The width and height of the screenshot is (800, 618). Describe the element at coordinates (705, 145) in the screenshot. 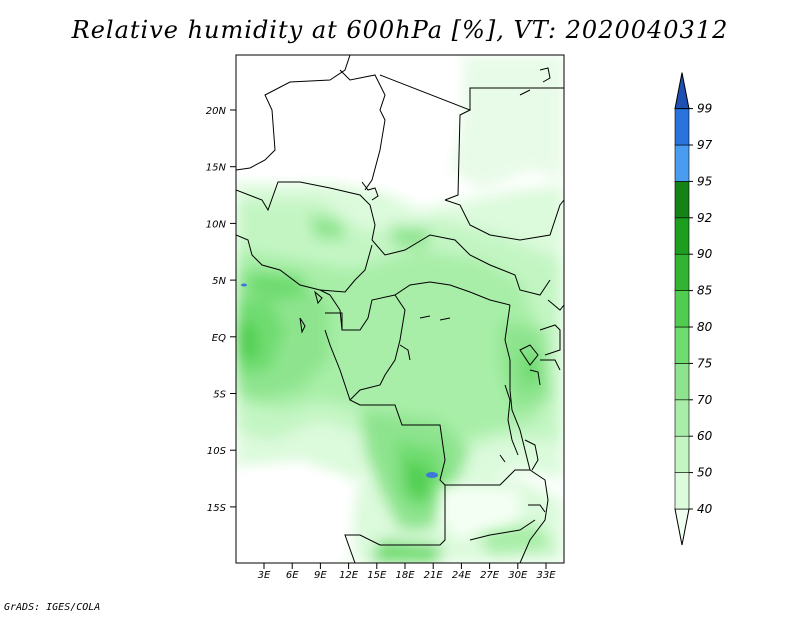

I see `colorbar-label: 97` at that location.